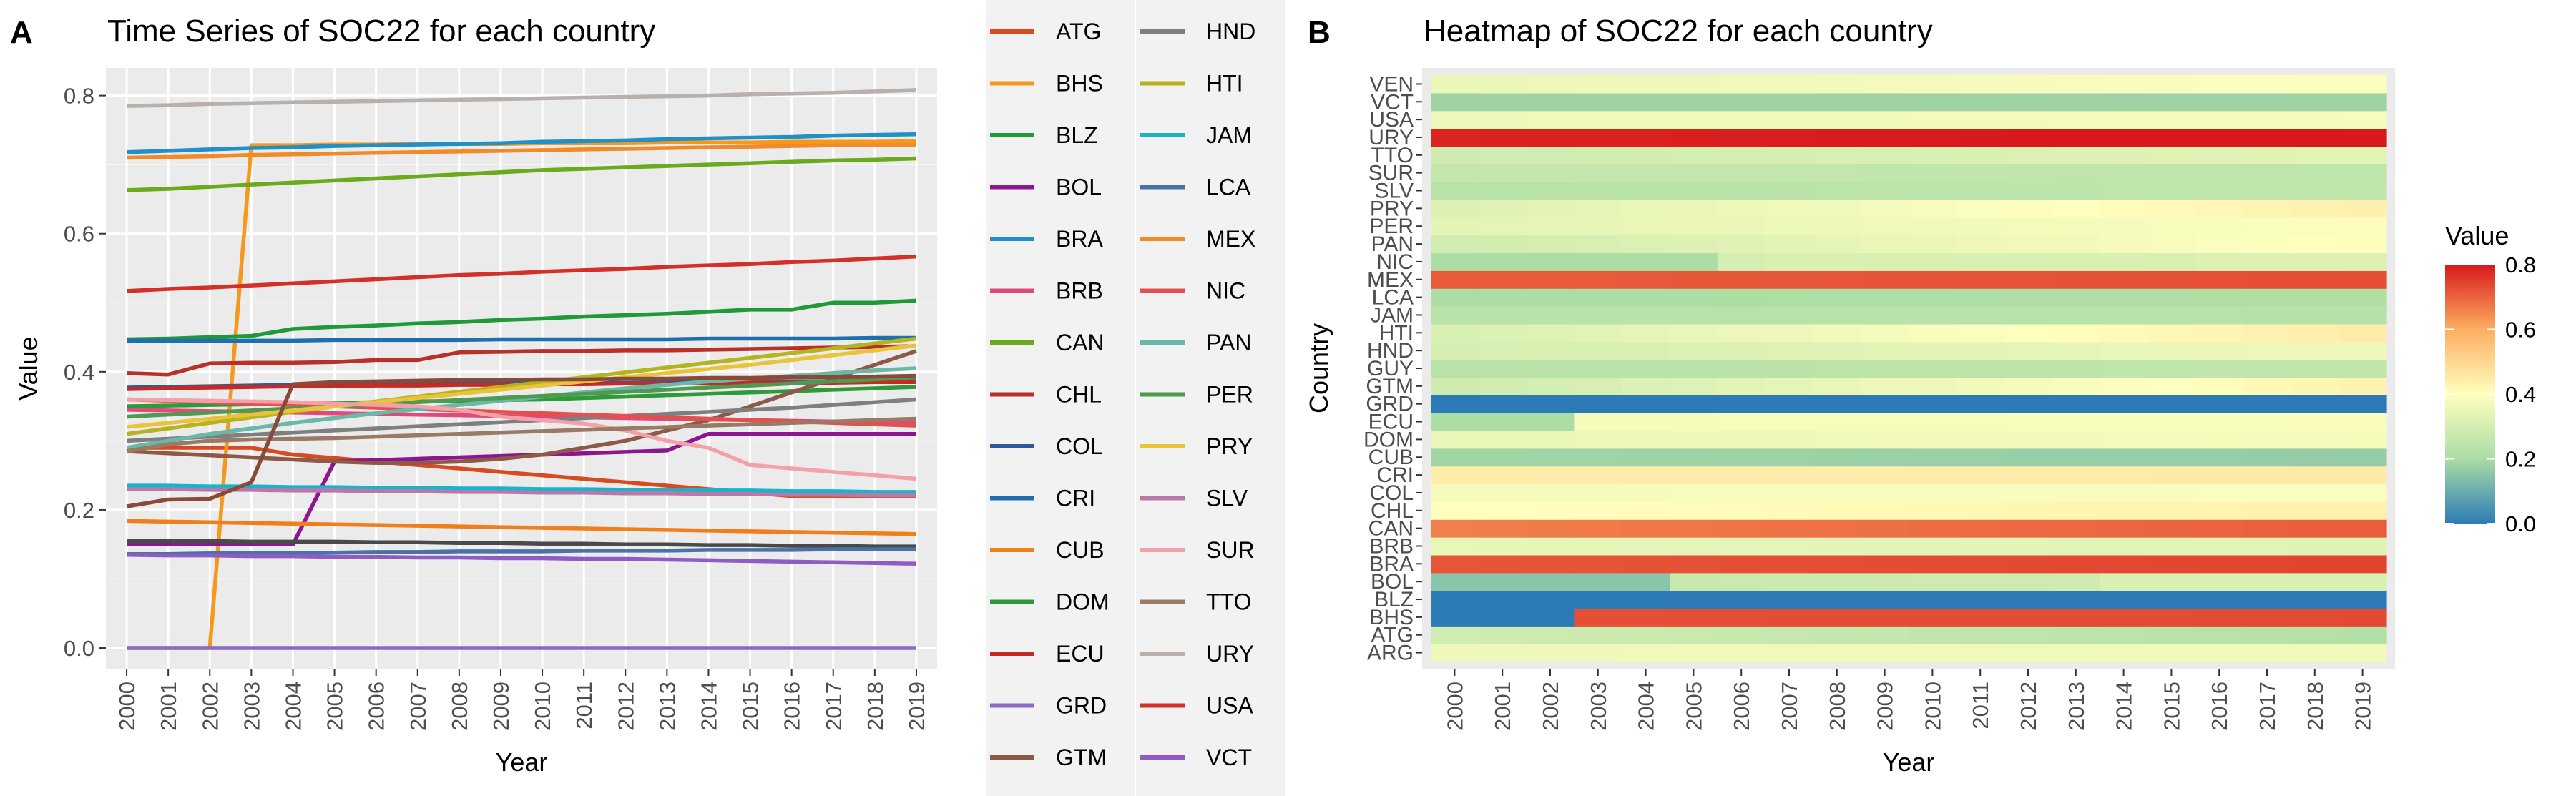  I want to click on series-line-jam, so click(521, 489).